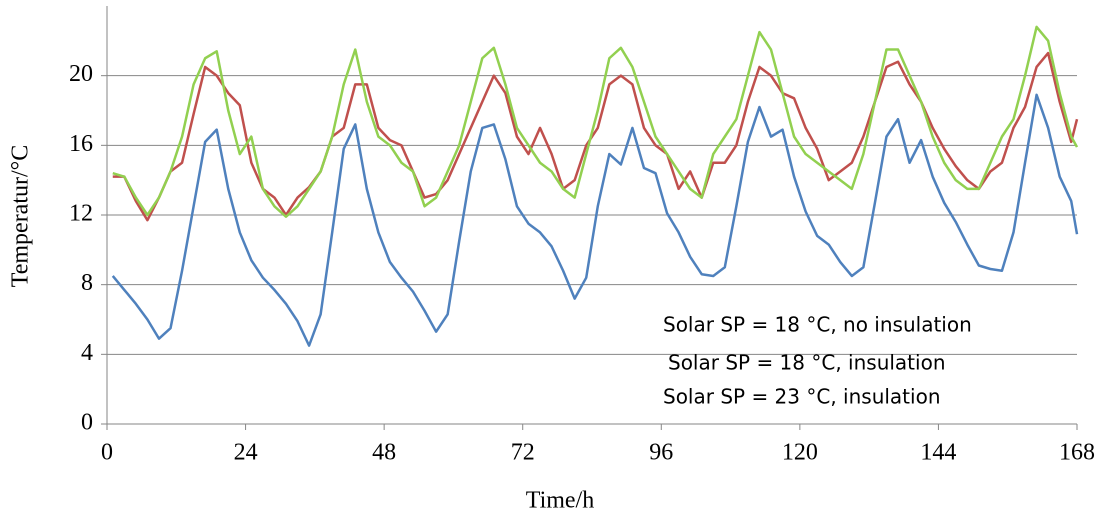  What do you see at coordinates (938, 453) in the screenshot?
I see `x-tick-label: 144` at bounding box center [938, 453].